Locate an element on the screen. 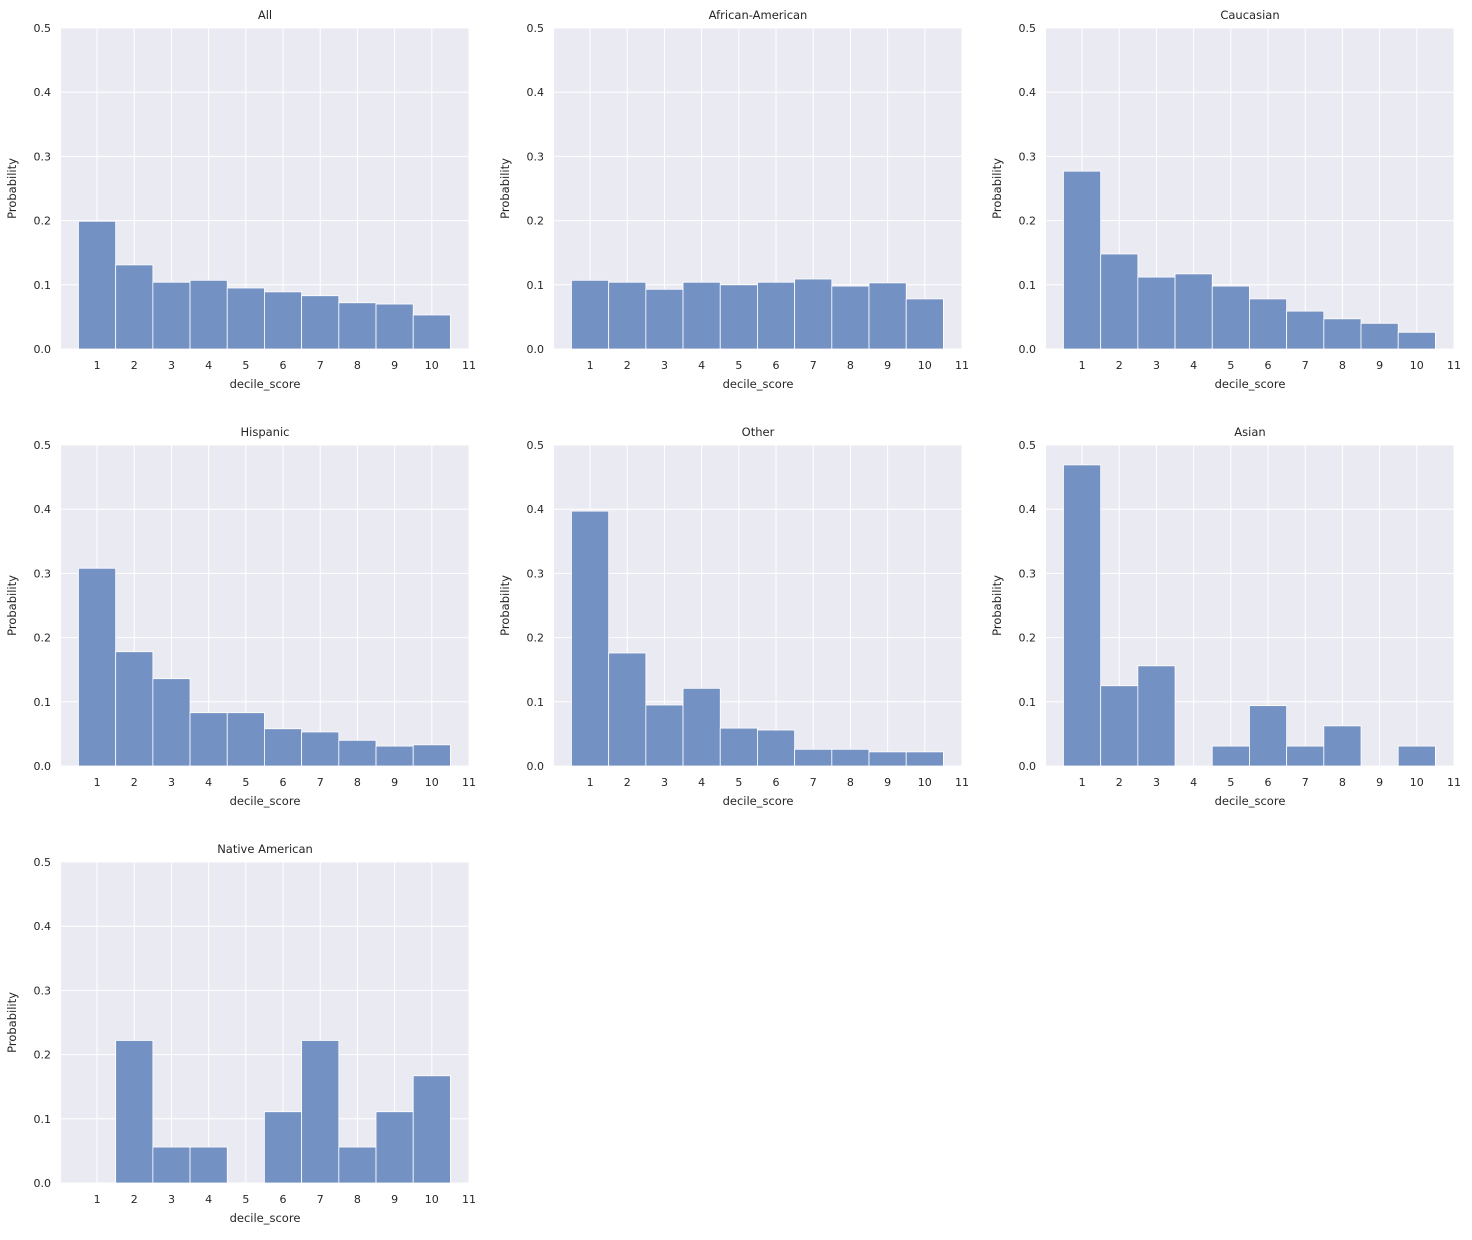 The height and width of the screenshot is (1240, 1472). subplot-title: Caucasian is located at coordinates (1249, 15).